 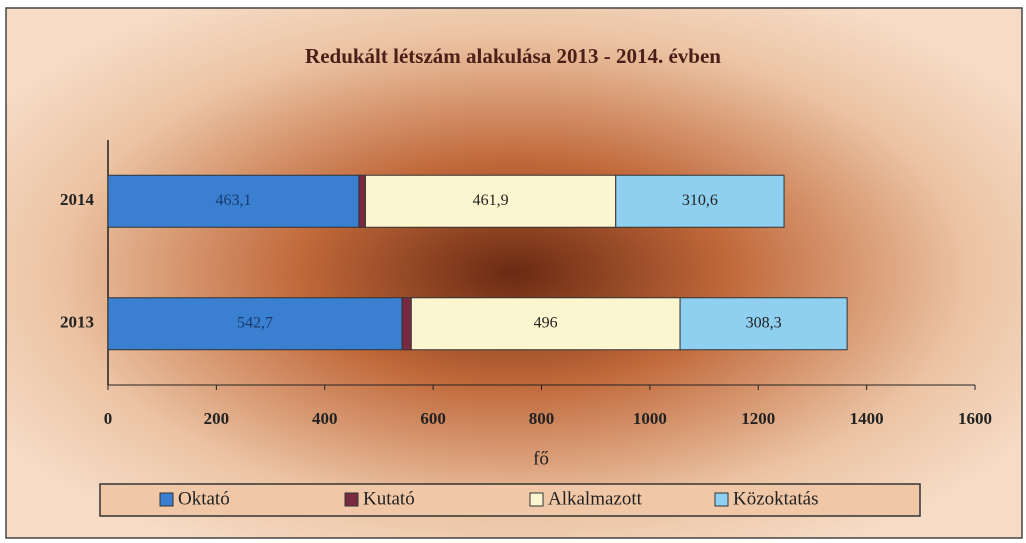 What do you see at coordinates (108, 418) in the screenshot?
I see `x-tick-label: 0` at bounding box center [108, 418].